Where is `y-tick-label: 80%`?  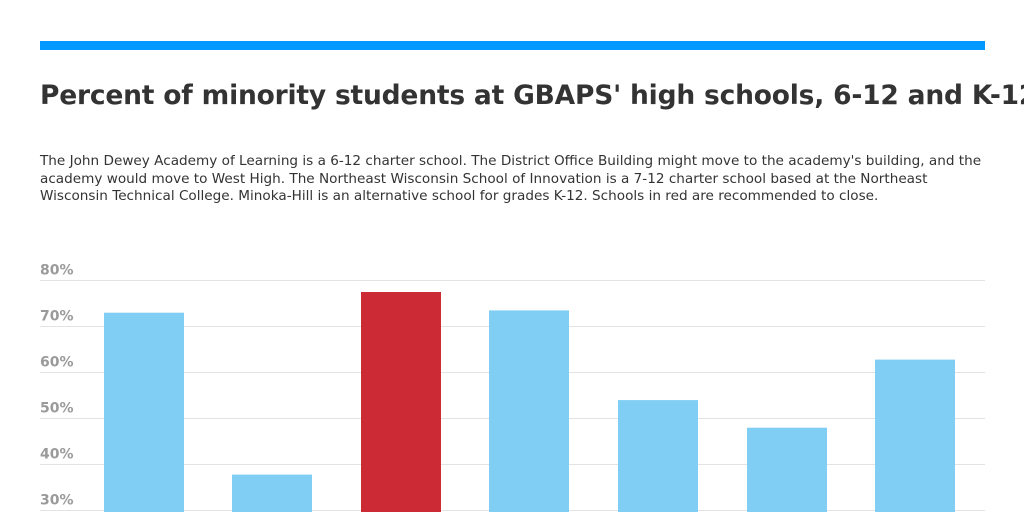 y-tick-label: 80% is located at coordinates (57, 271).